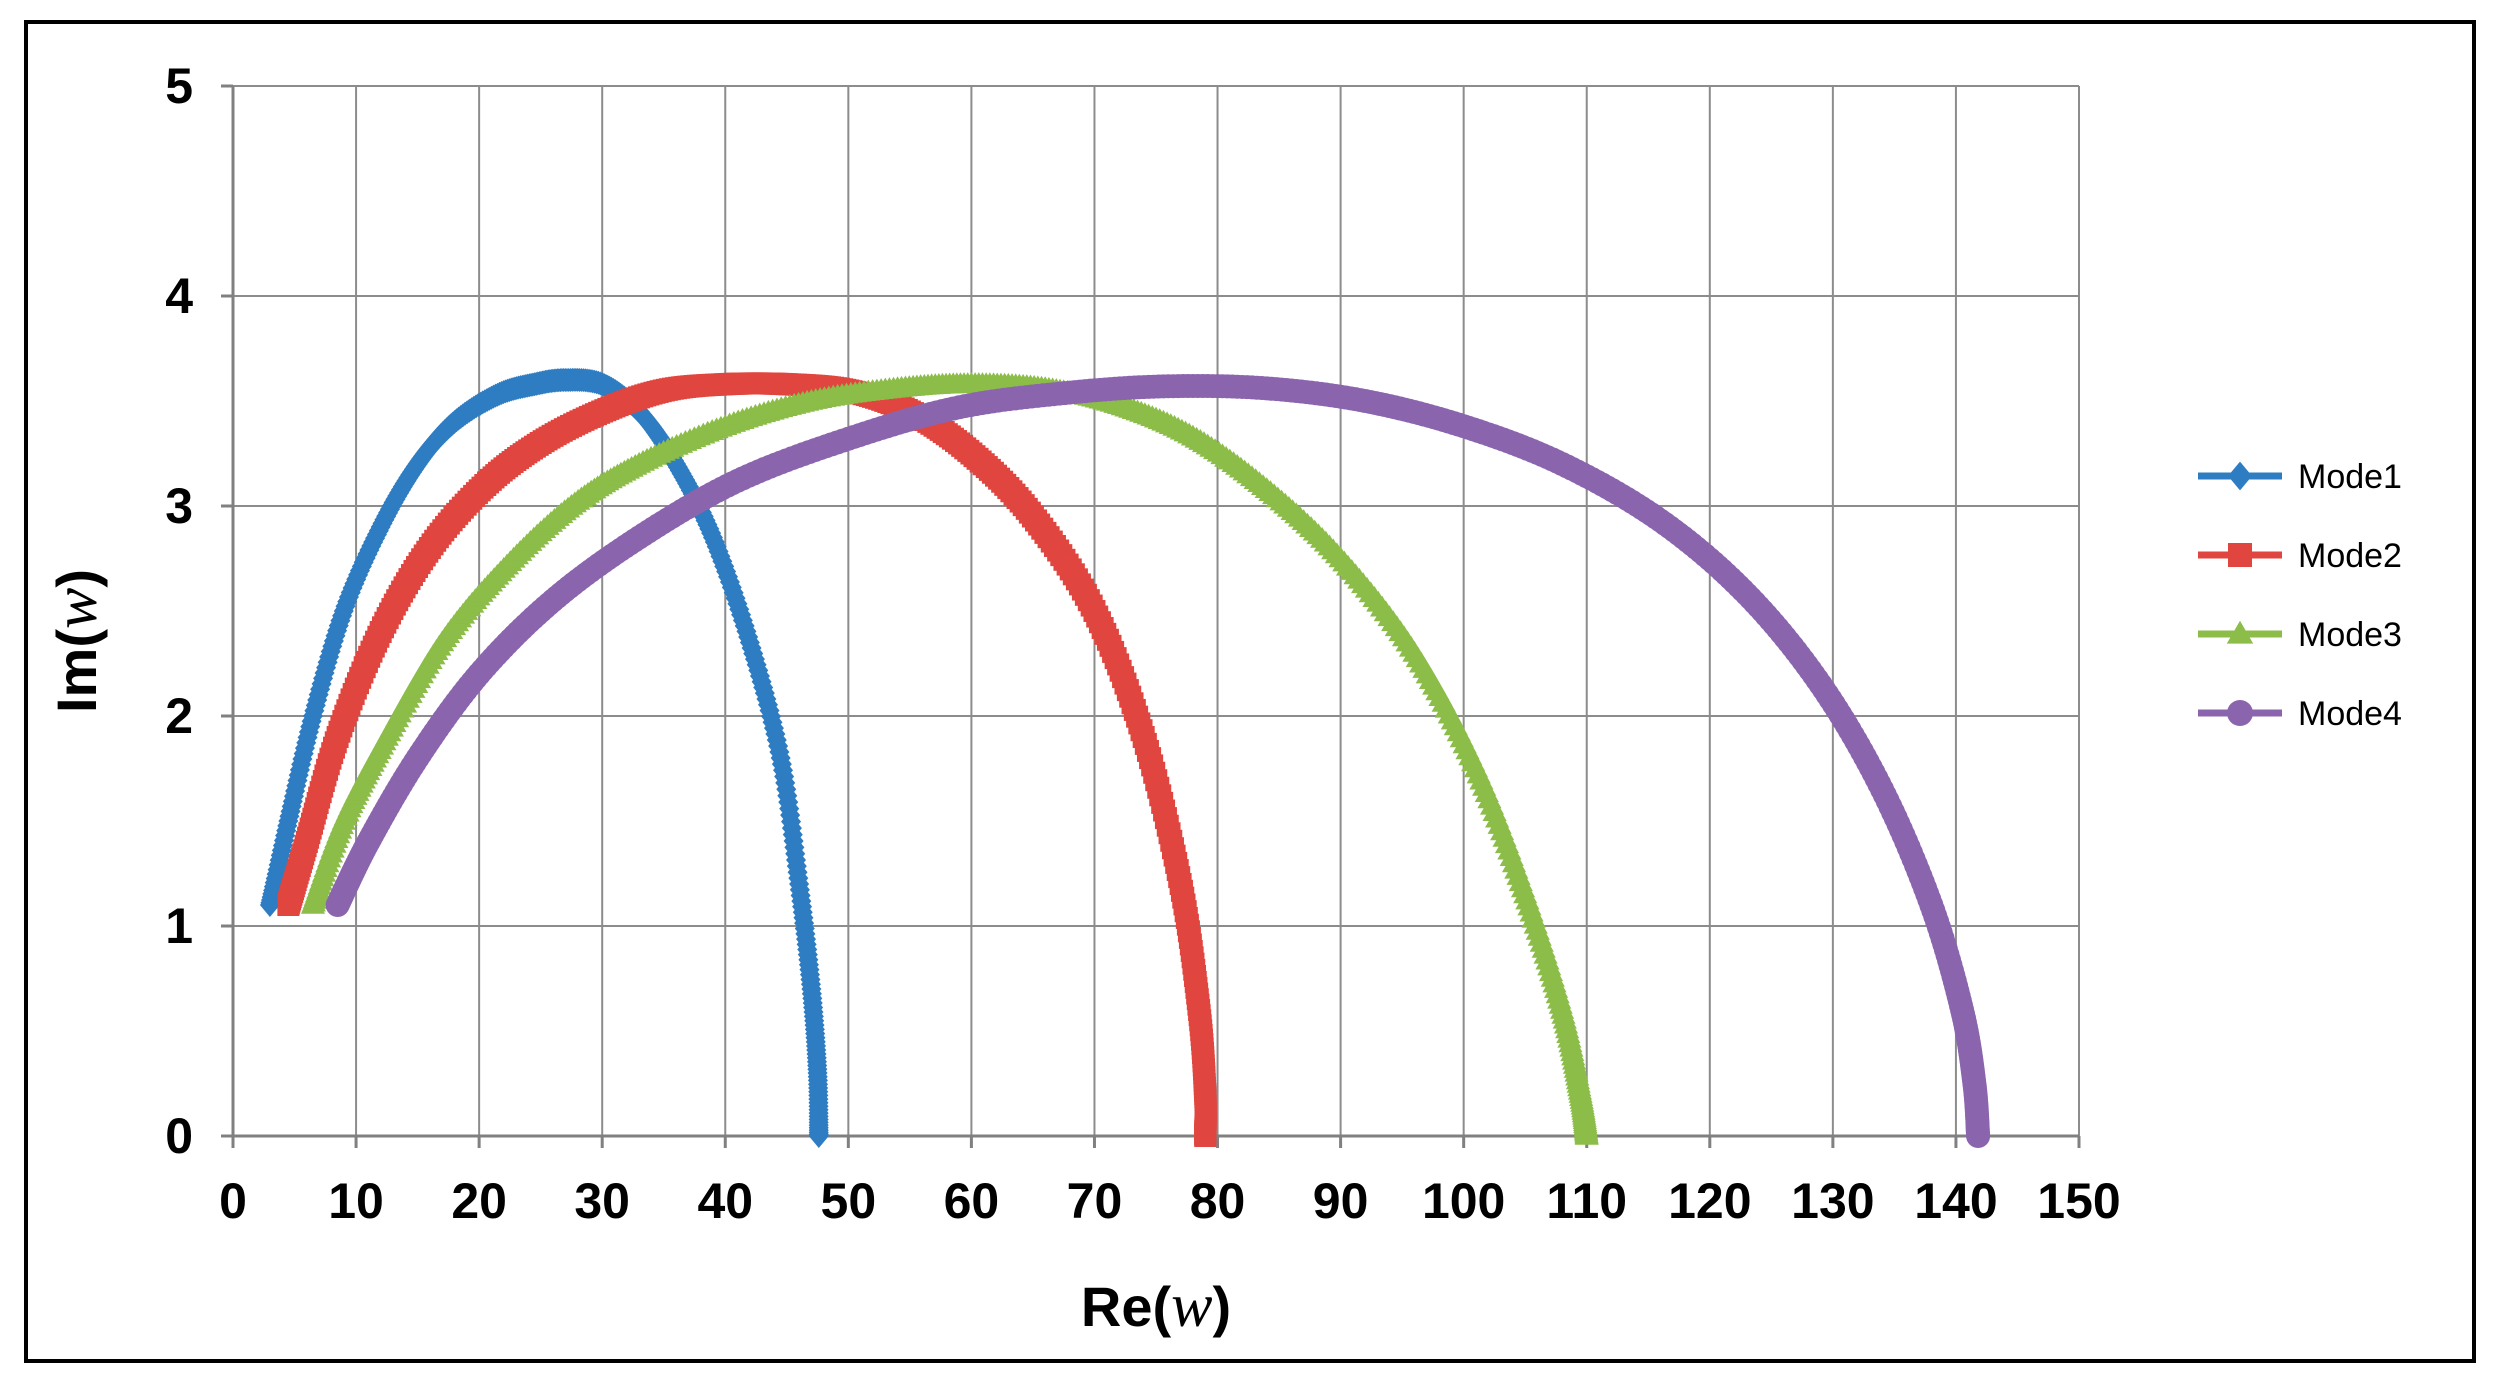 This screenshot has height=1386, width=2499. I want to click on x-tick-labels: 0 10 20 30 40 50 60 70 80 90 100 110 120 130 140 150, so click(1170, 1201).